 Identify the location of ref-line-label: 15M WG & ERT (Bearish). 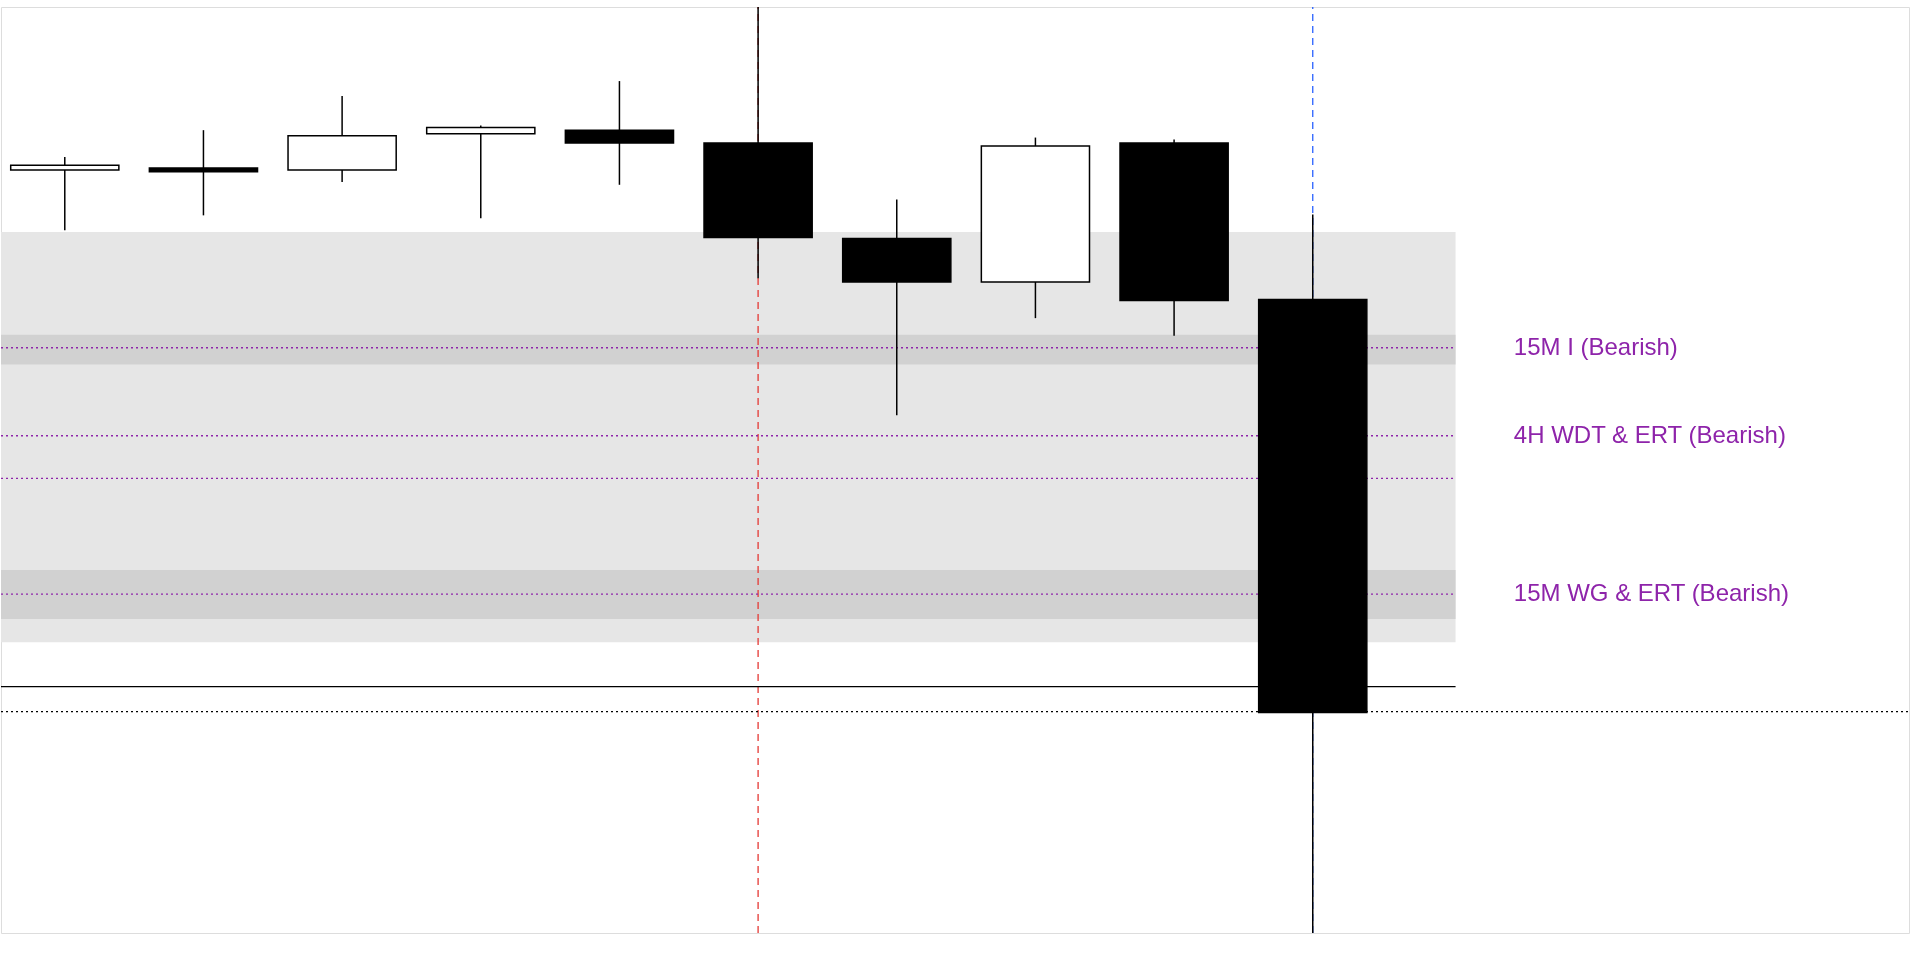
(1651, 593).